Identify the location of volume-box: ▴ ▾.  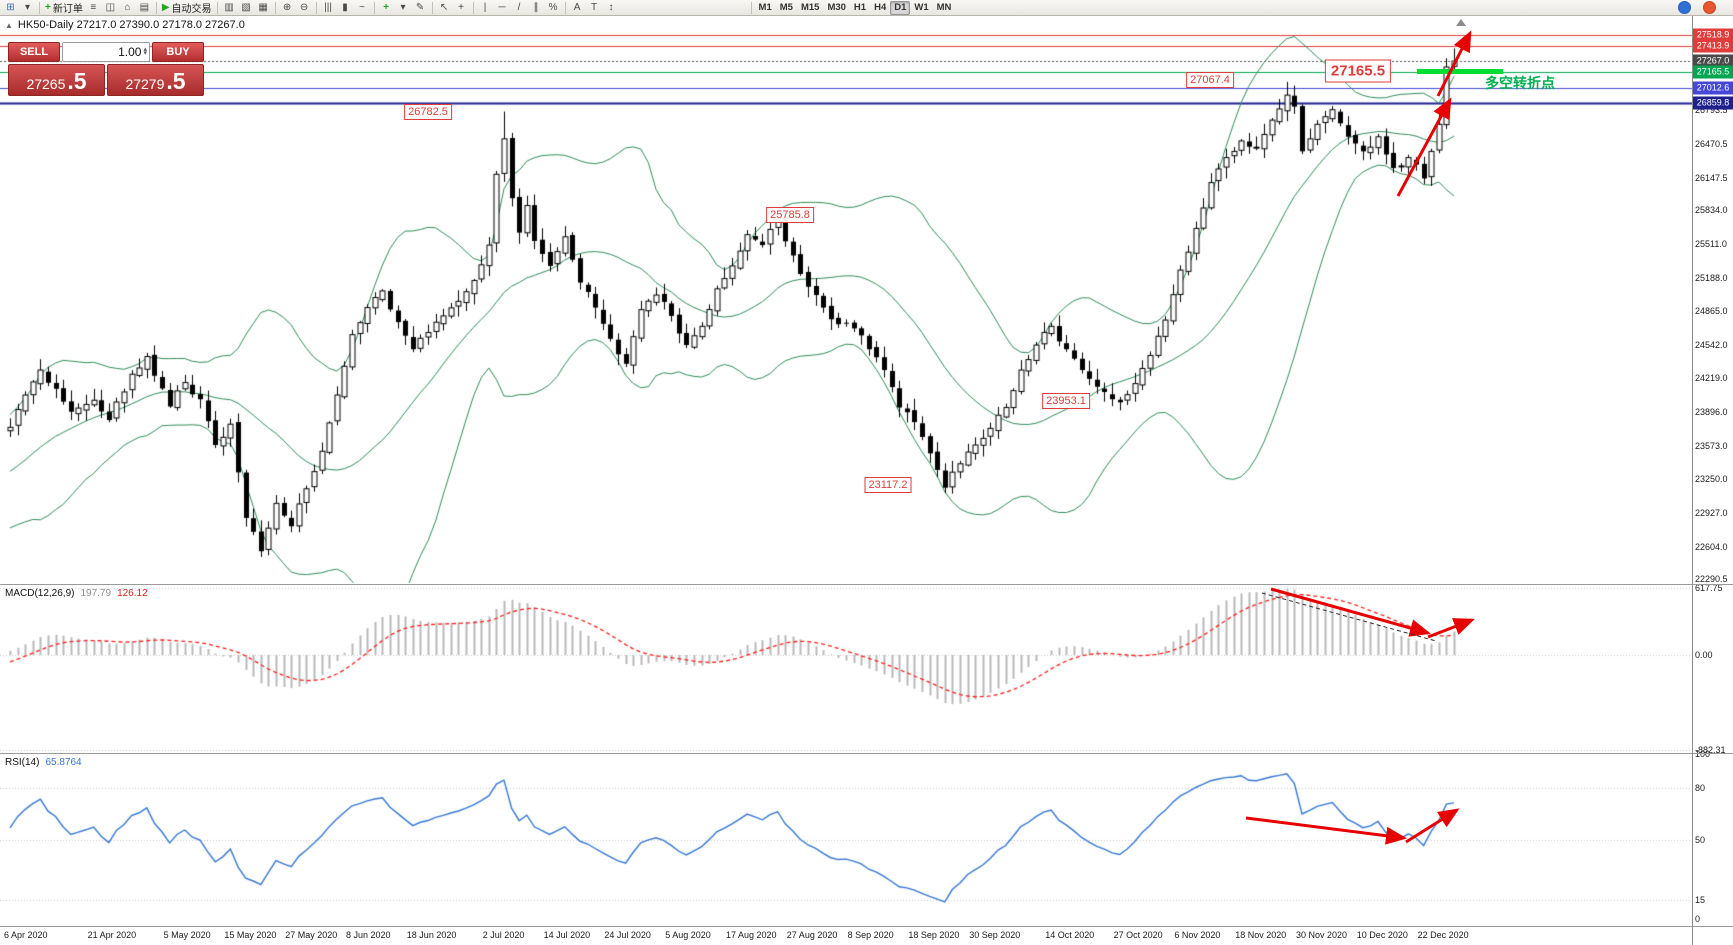
(106, 52).